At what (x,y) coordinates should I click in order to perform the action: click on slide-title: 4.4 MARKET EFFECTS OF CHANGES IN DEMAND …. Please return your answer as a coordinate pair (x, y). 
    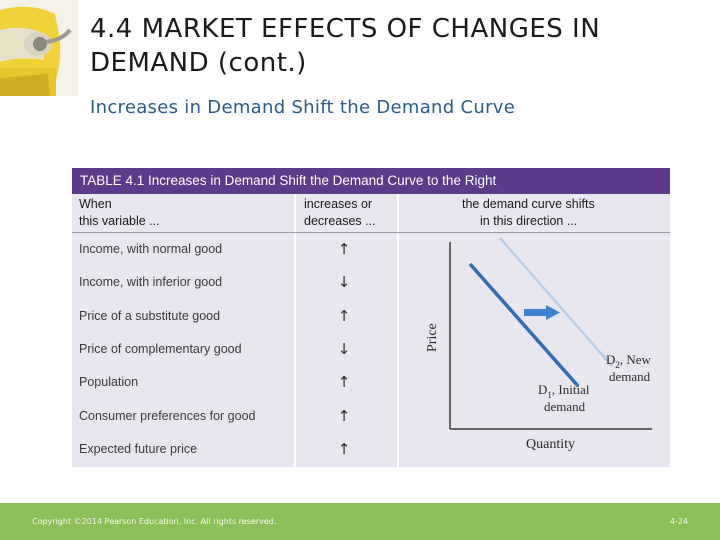
    Looking at the image, I should click on (345, 46).